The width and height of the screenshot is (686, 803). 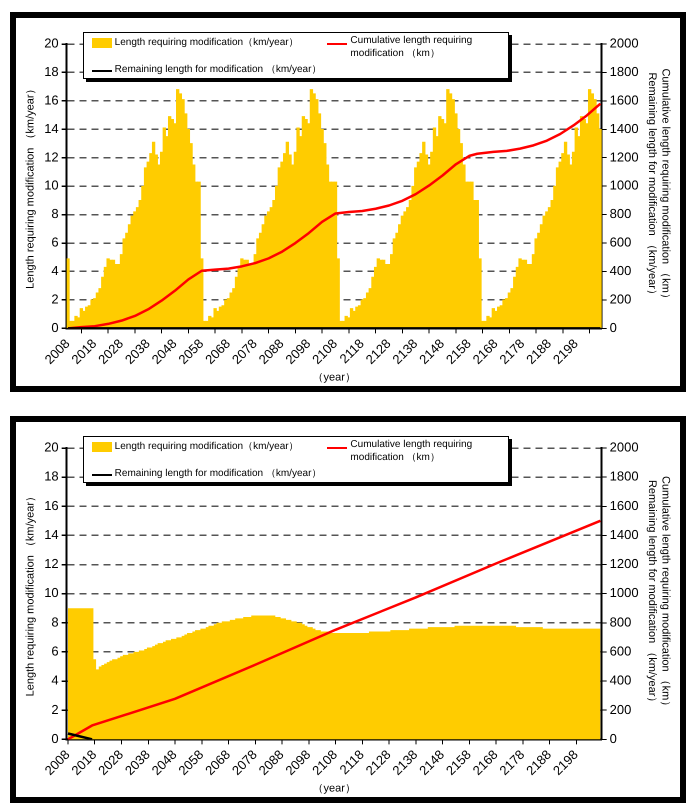 What do you see at coordinates (477, 264) in the screenshot?
I see `bar` at bounding box center [477, 264].